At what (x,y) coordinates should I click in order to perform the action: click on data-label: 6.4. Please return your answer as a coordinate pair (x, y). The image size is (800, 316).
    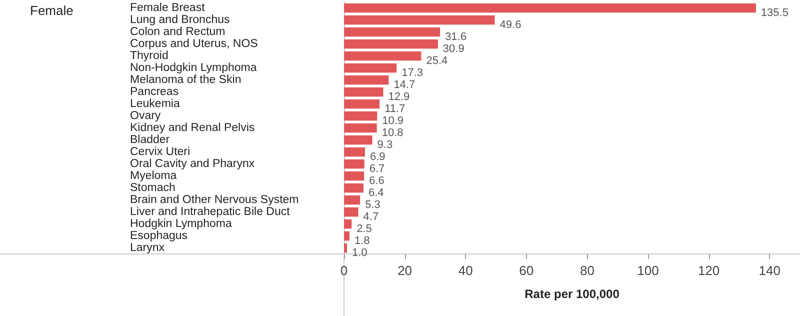
    Looking at the image, I should click on (376, 193).